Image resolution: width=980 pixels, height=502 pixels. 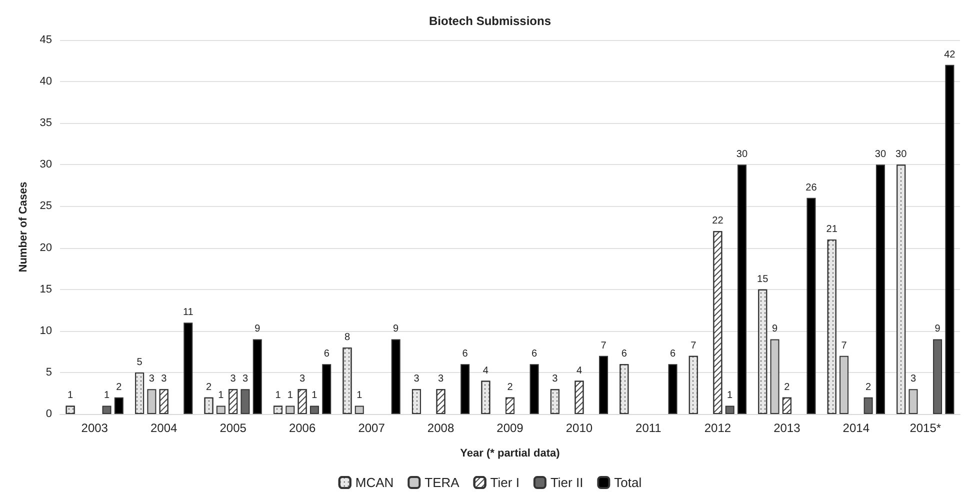 What do you see at coordinates (46, 248) in the screenshot?
I see `y-tick-label: 20` at bounding box center [46, 248].